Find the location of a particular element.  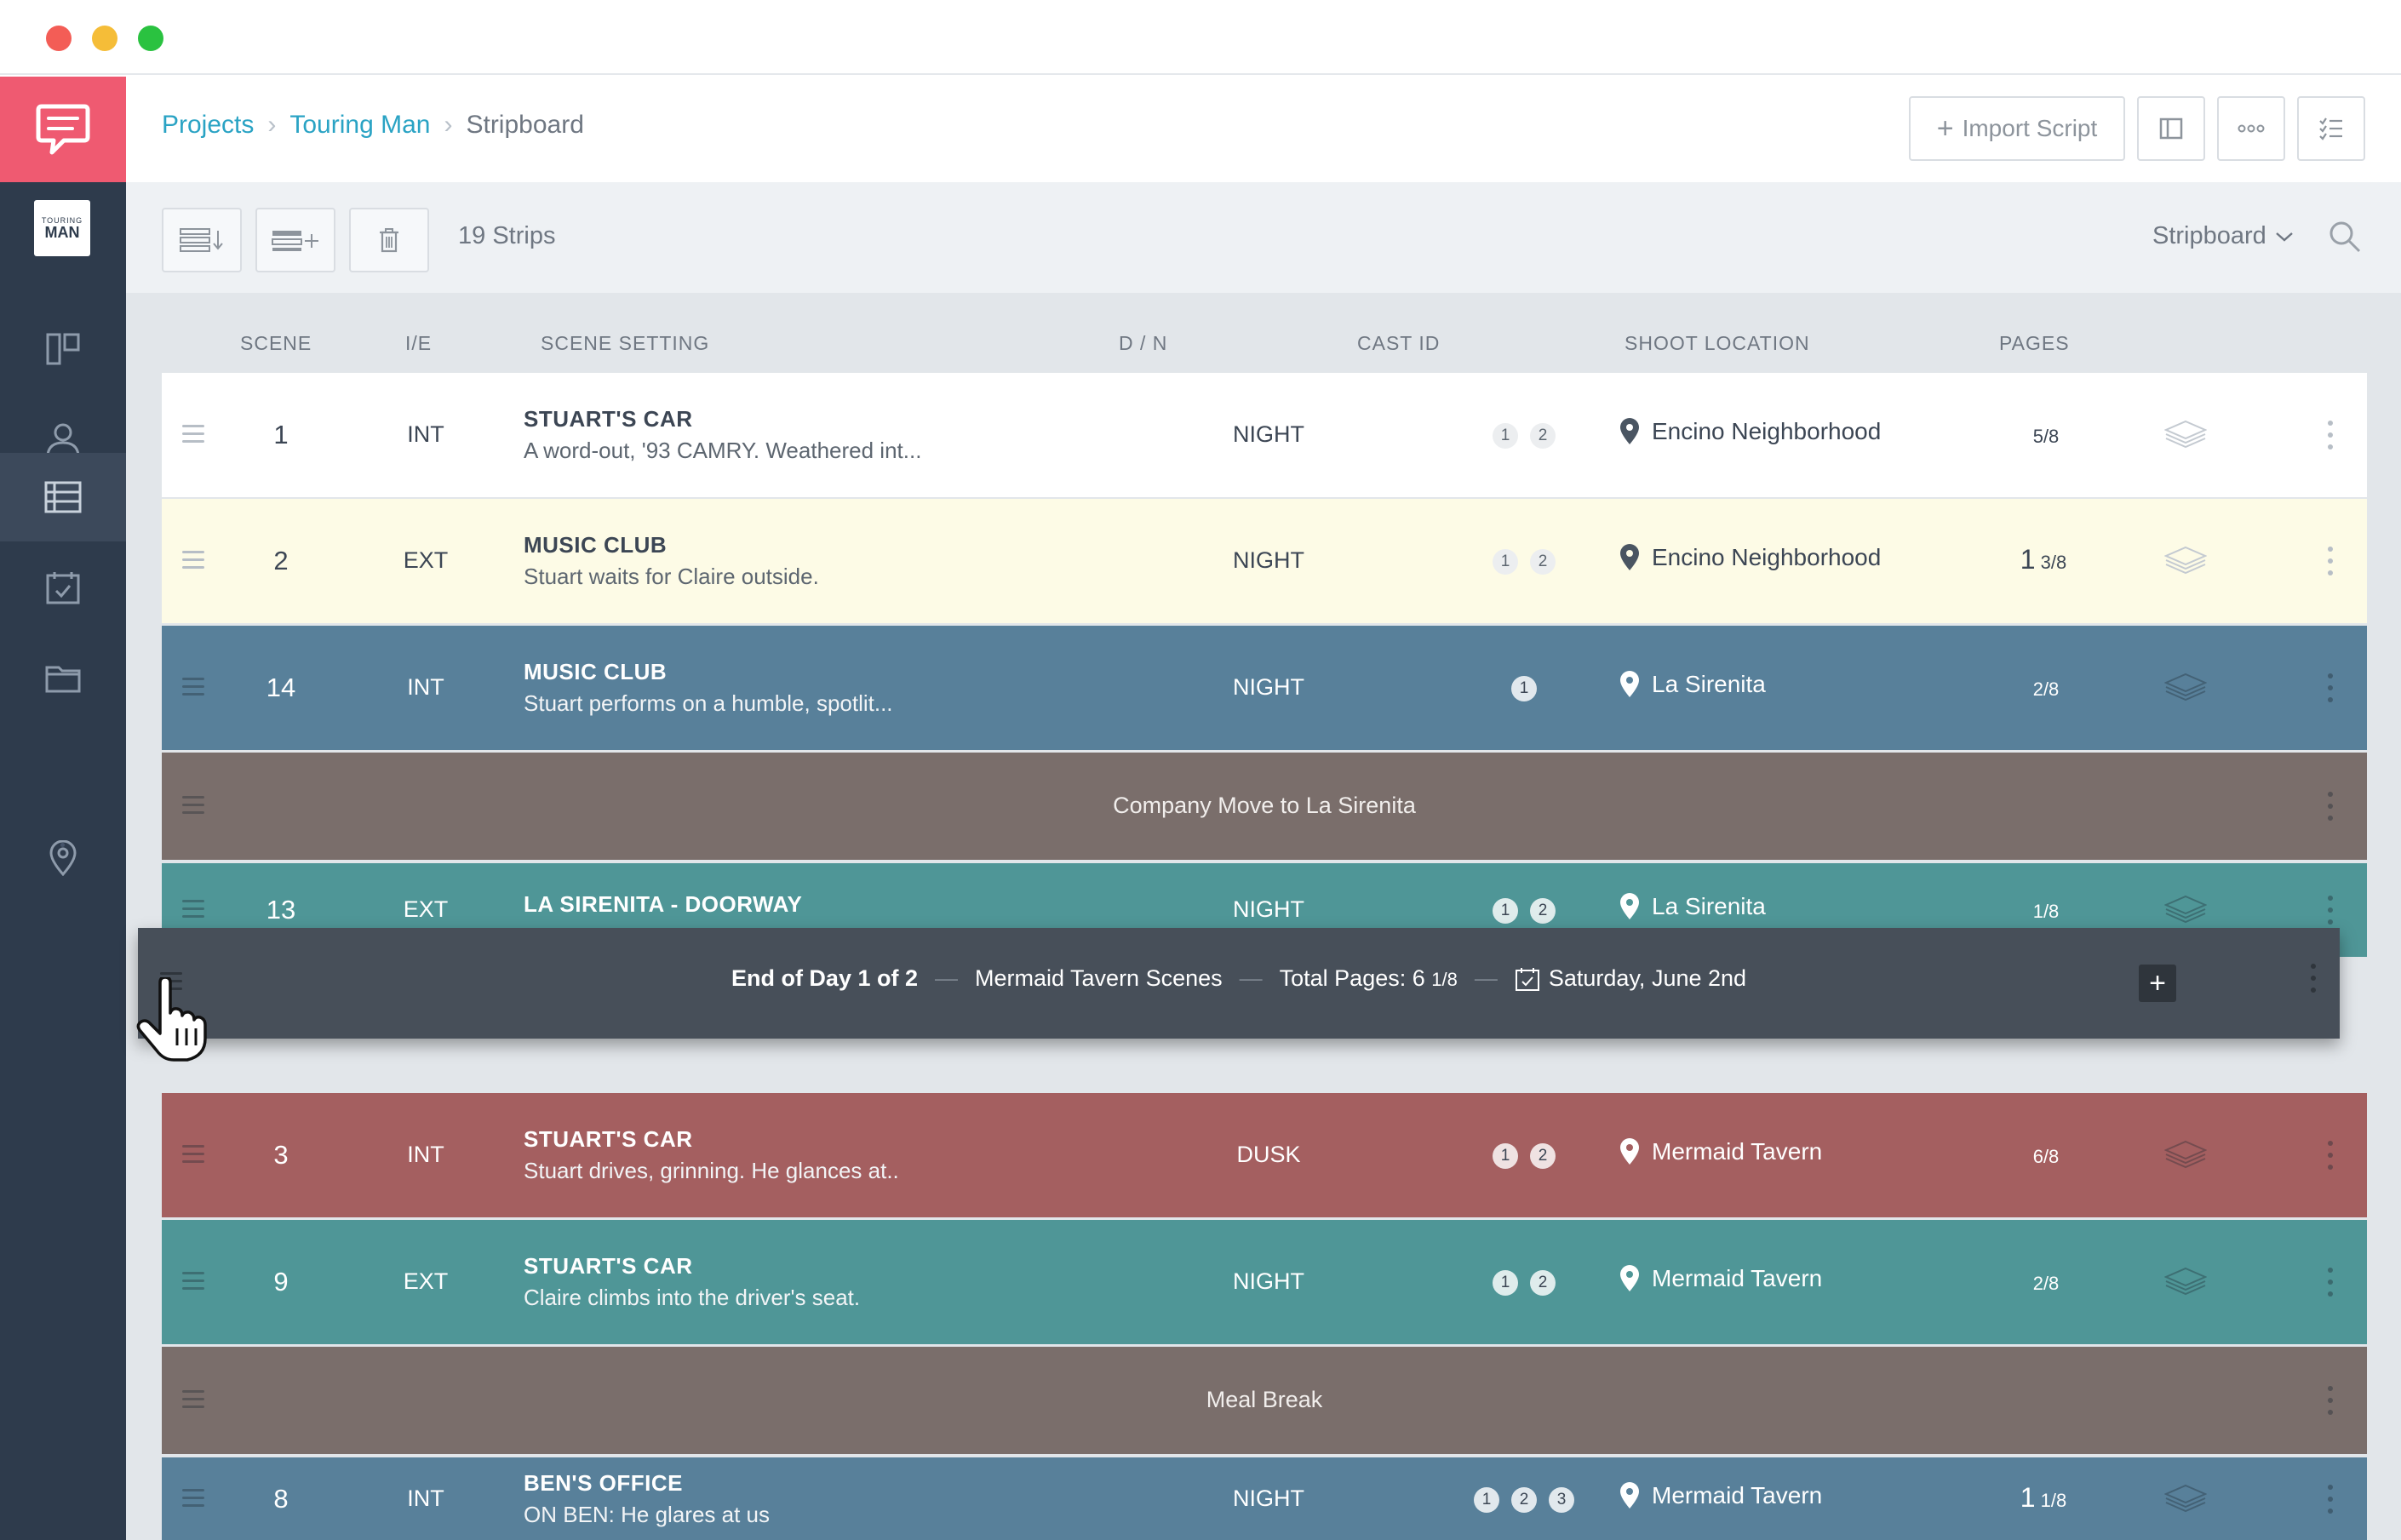

shoot-location-label: La Sirenita is located at coordinates (1709, 906).